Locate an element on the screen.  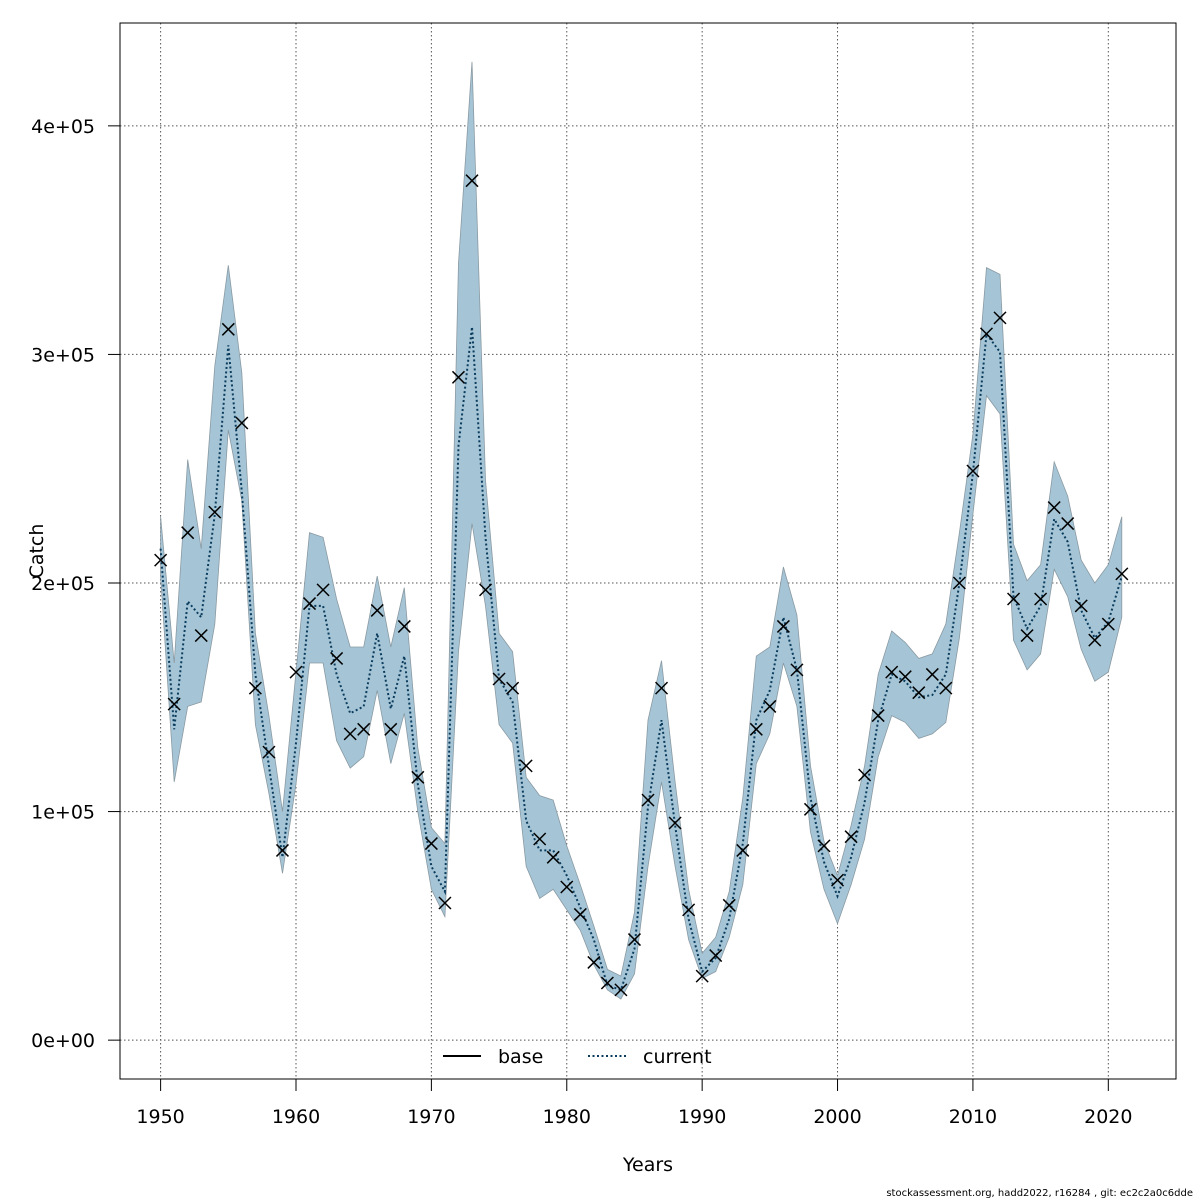
legend: base current is located at coordinates (577, 1057).